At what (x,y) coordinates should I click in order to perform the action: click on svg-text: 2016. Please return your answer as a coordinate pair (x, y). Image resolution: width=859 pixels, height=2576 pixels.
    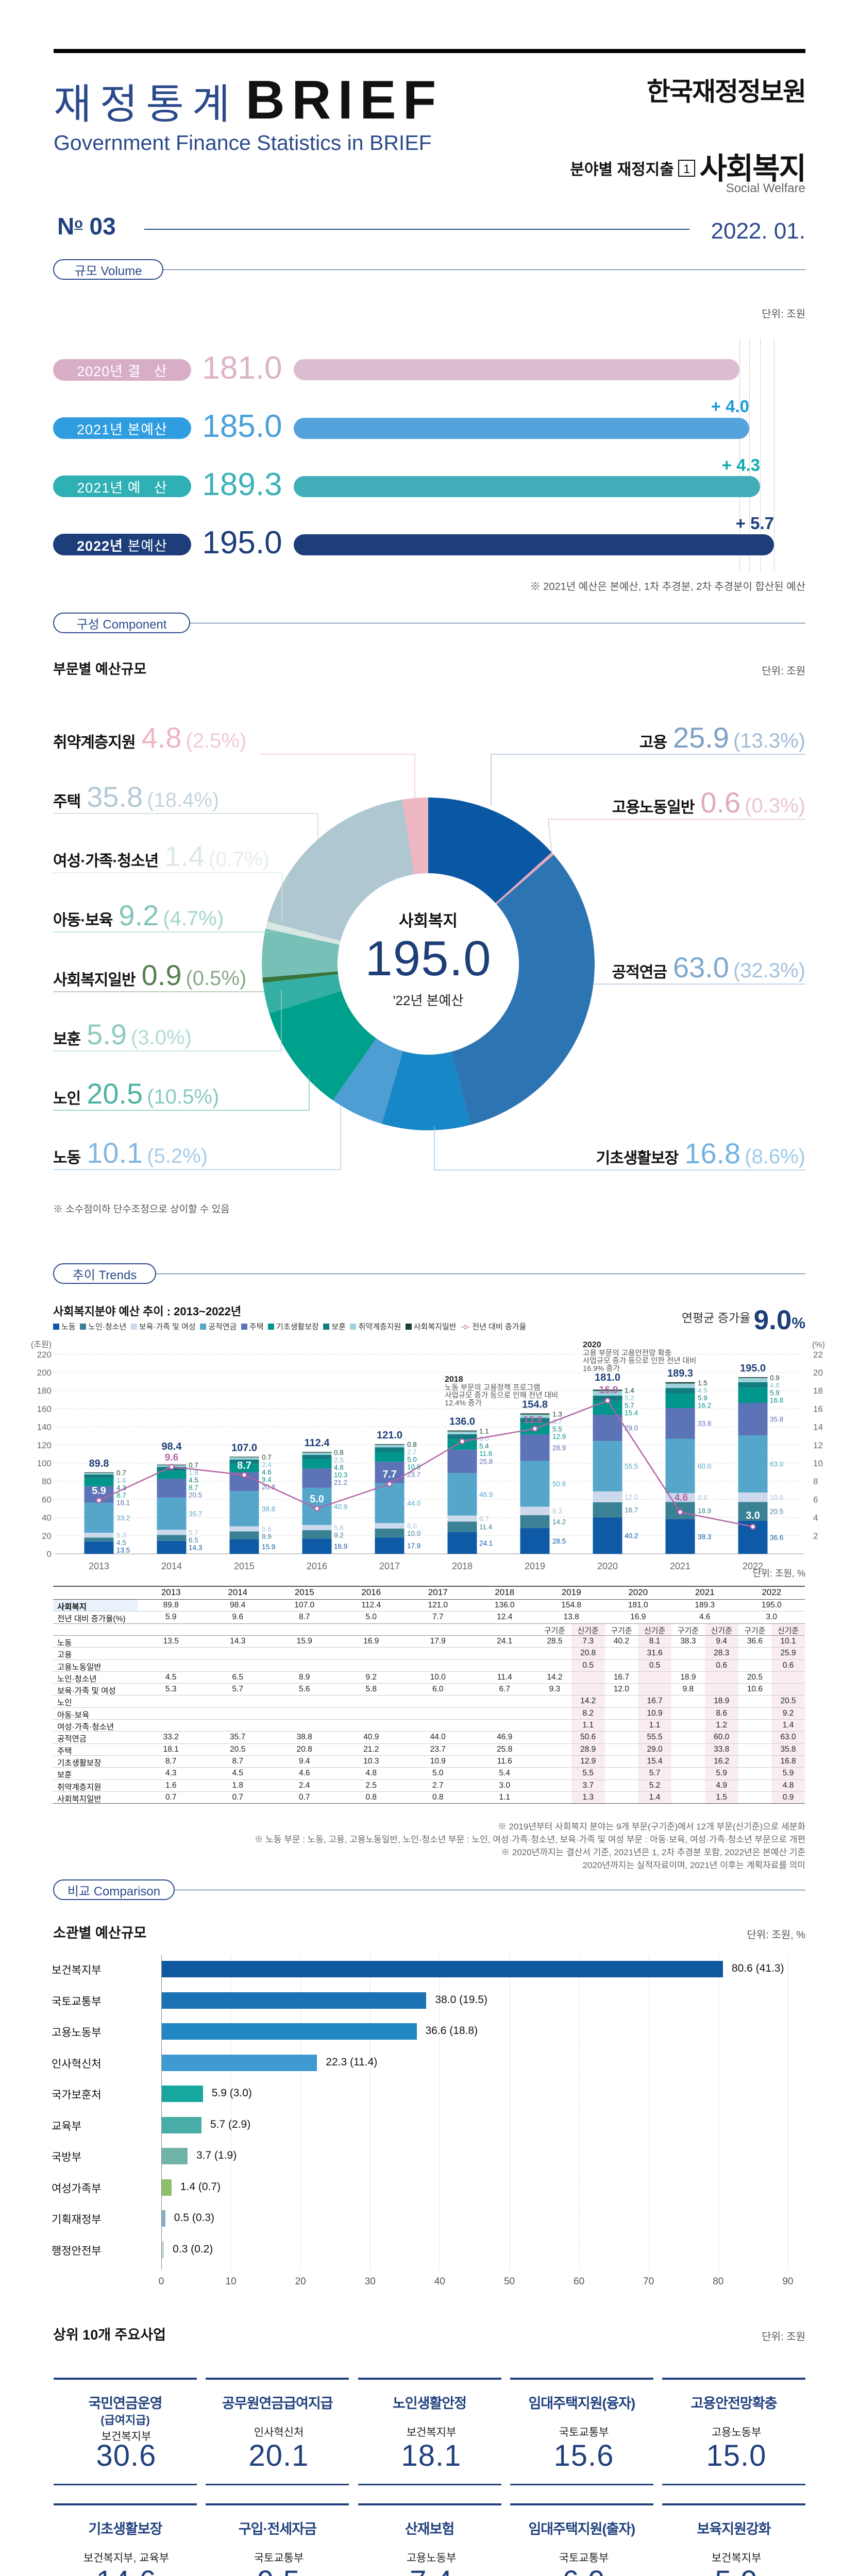
    Looking at the image, I should click on (317, 1566).